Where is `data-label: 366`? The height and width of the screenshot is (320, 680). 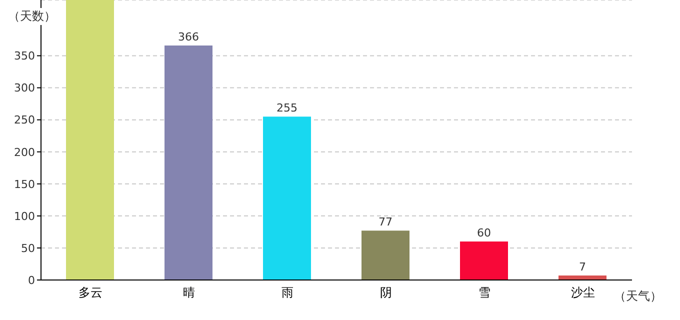 data-label: 366 is located at coordinates (188, 37).